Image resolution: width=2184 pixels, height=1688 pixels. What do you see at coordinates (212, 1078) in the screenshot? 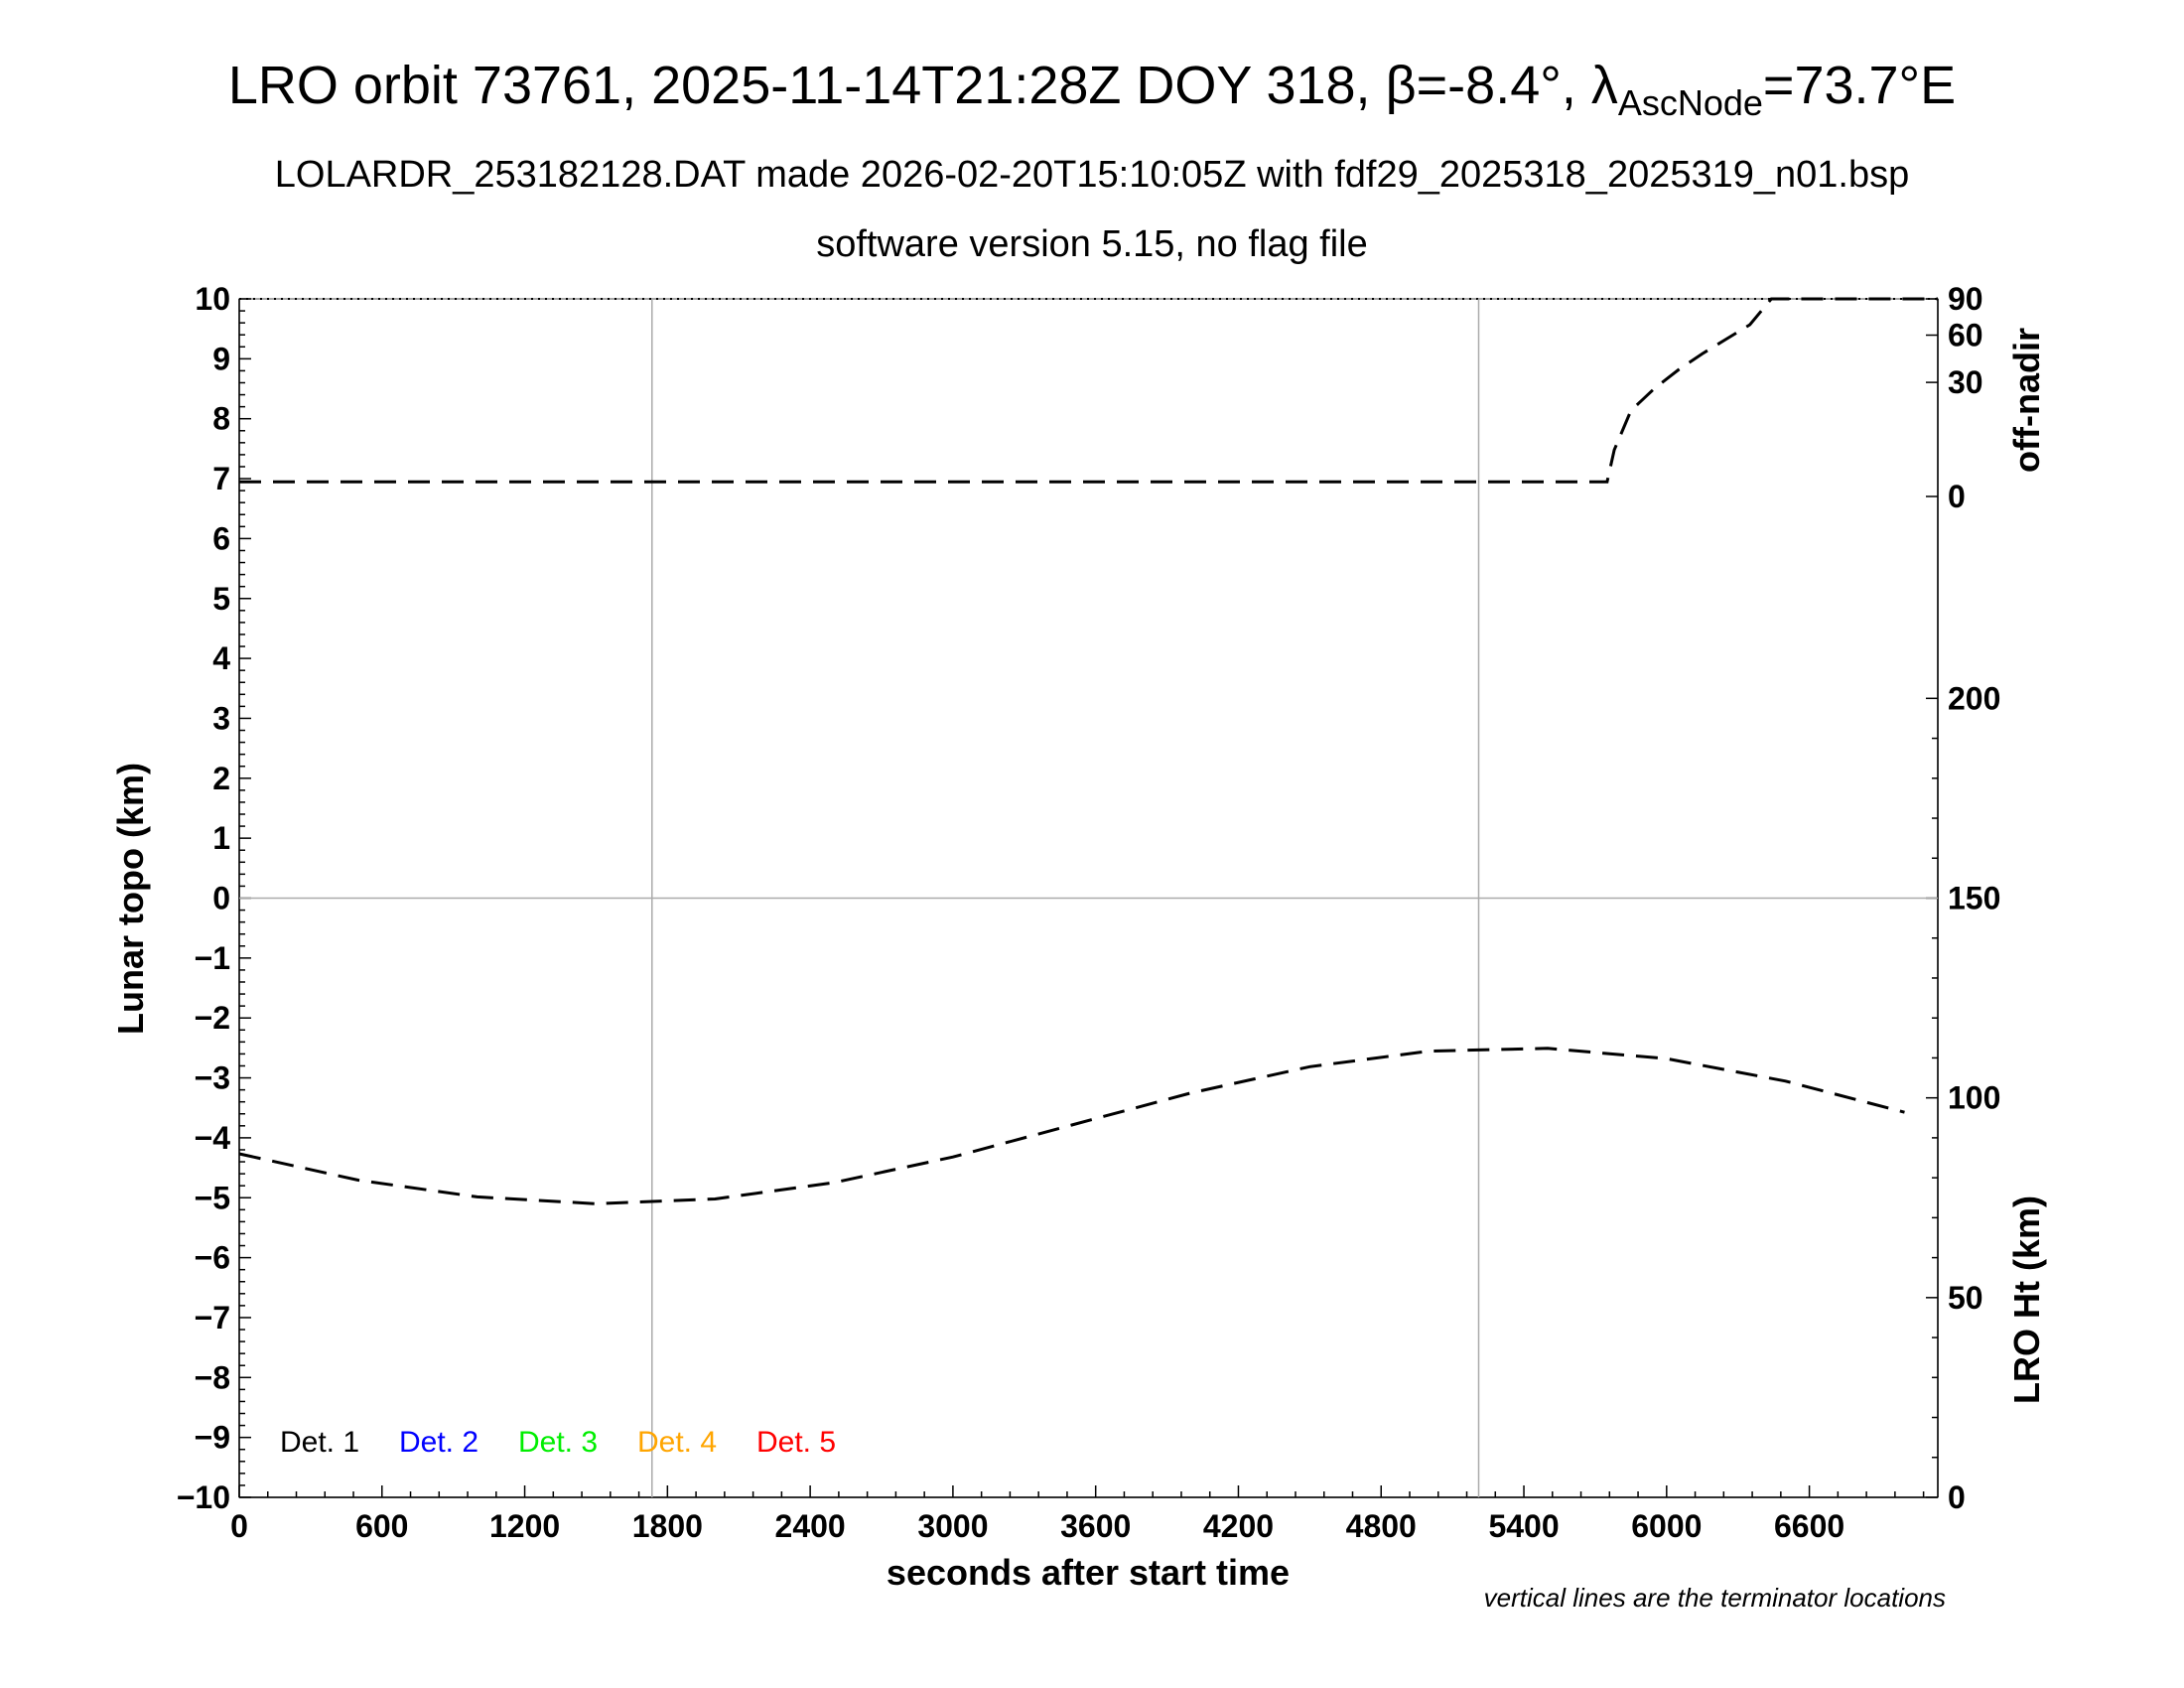
I see `y-left-tick-label: −3` at bounding box center [212, 1078].